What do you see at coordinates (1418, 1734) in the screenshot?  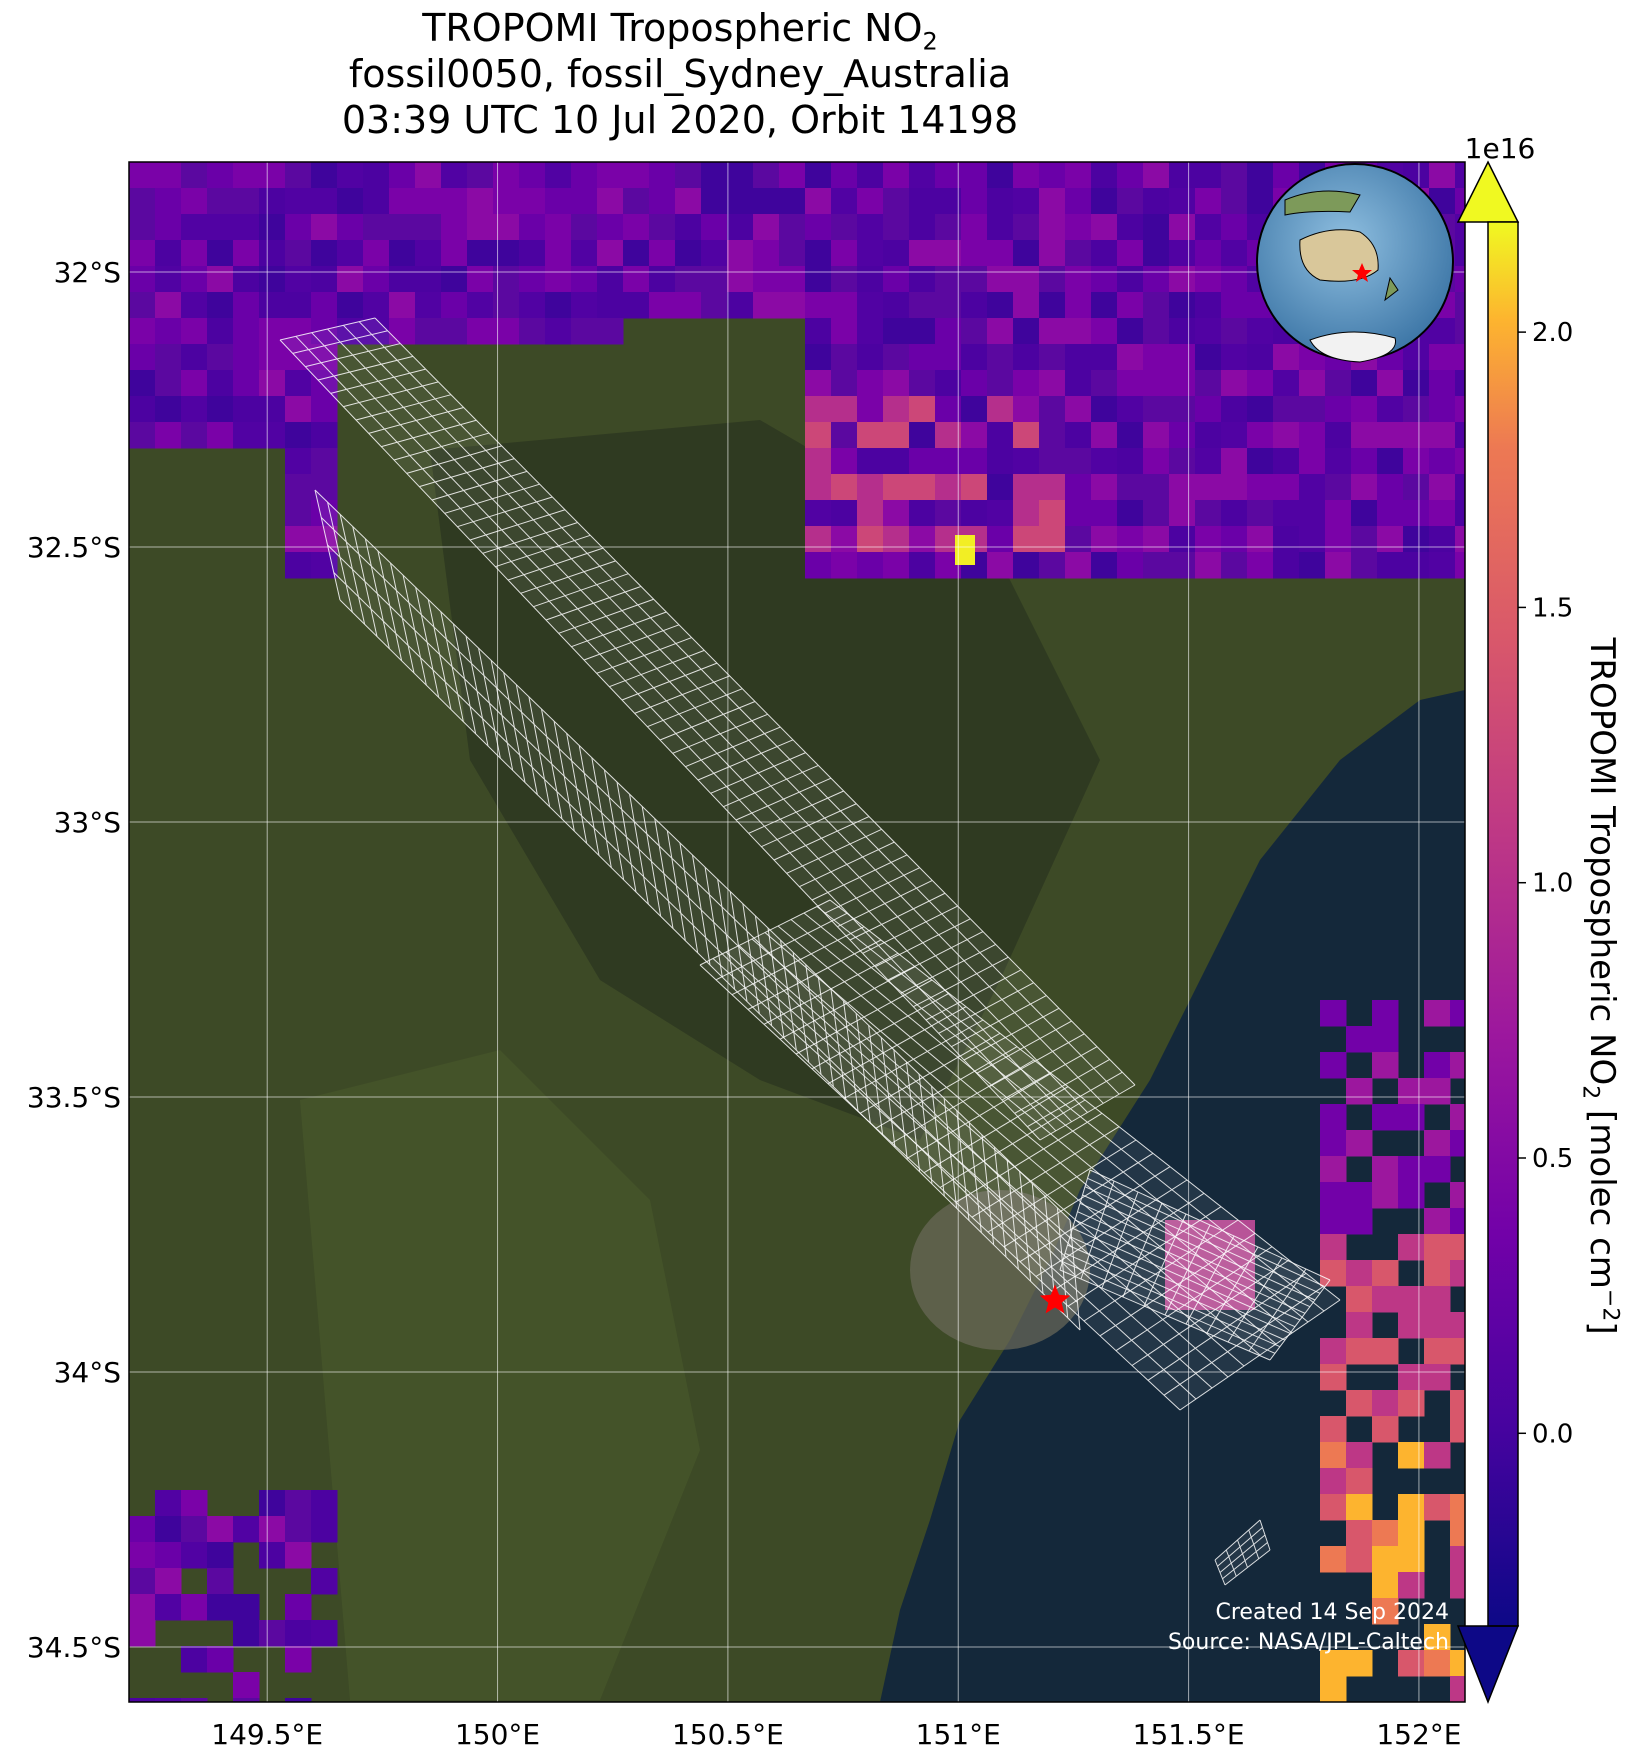 I see `lon-tick-label: 152°E` at bounding box center [1418, 1734].